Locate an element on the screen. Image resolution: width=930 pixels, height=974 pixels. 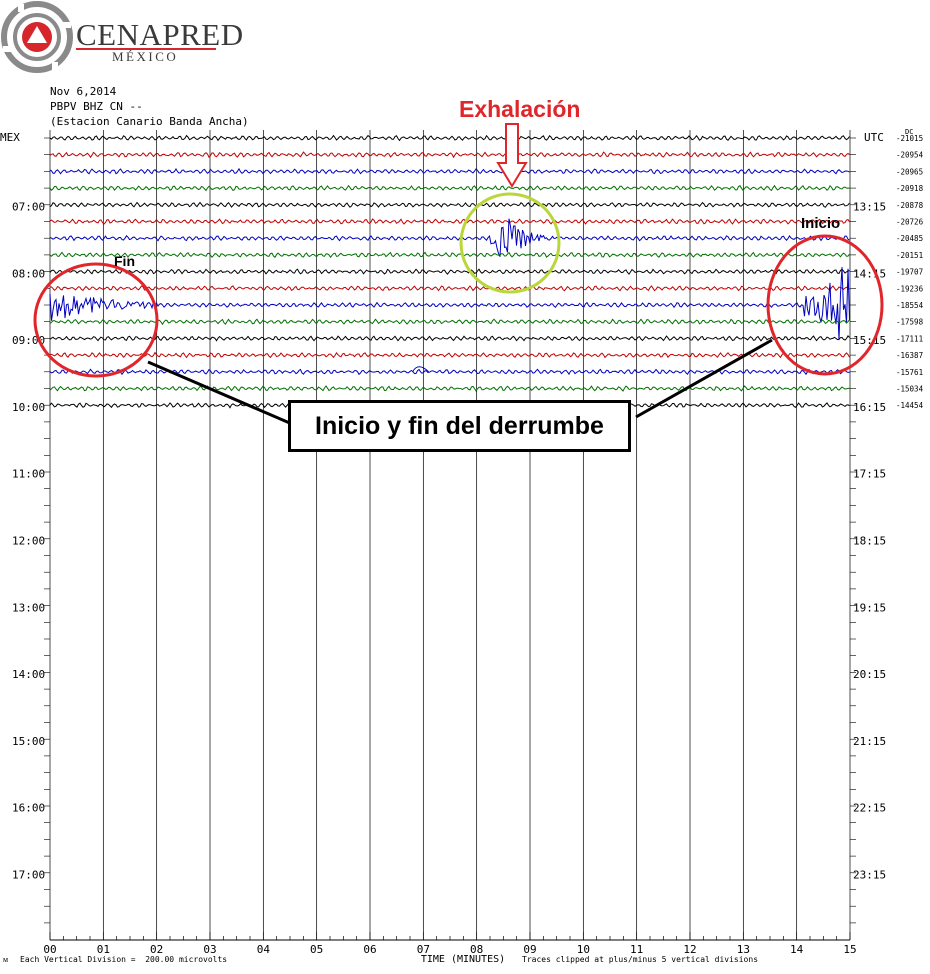
dc-offset-label: -20918 is located at coordinates (910, 188).